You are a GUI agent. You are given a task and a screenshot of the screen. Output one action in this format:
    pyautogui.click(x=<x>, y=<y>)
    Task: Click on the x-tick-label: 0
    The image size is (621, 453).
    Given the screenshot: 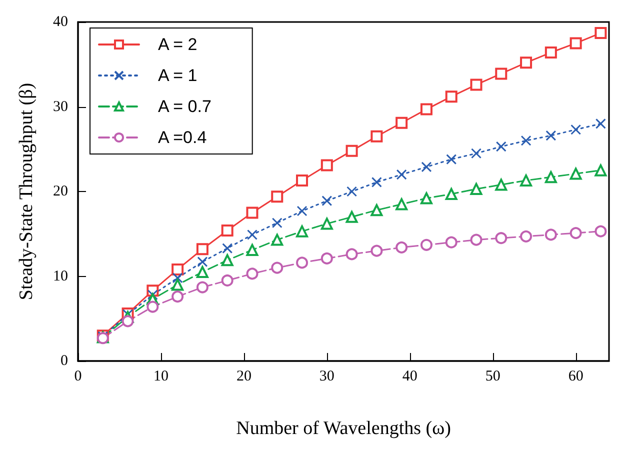 What is the action you would take?
    pyautogui.click(x=78, y=376)
    